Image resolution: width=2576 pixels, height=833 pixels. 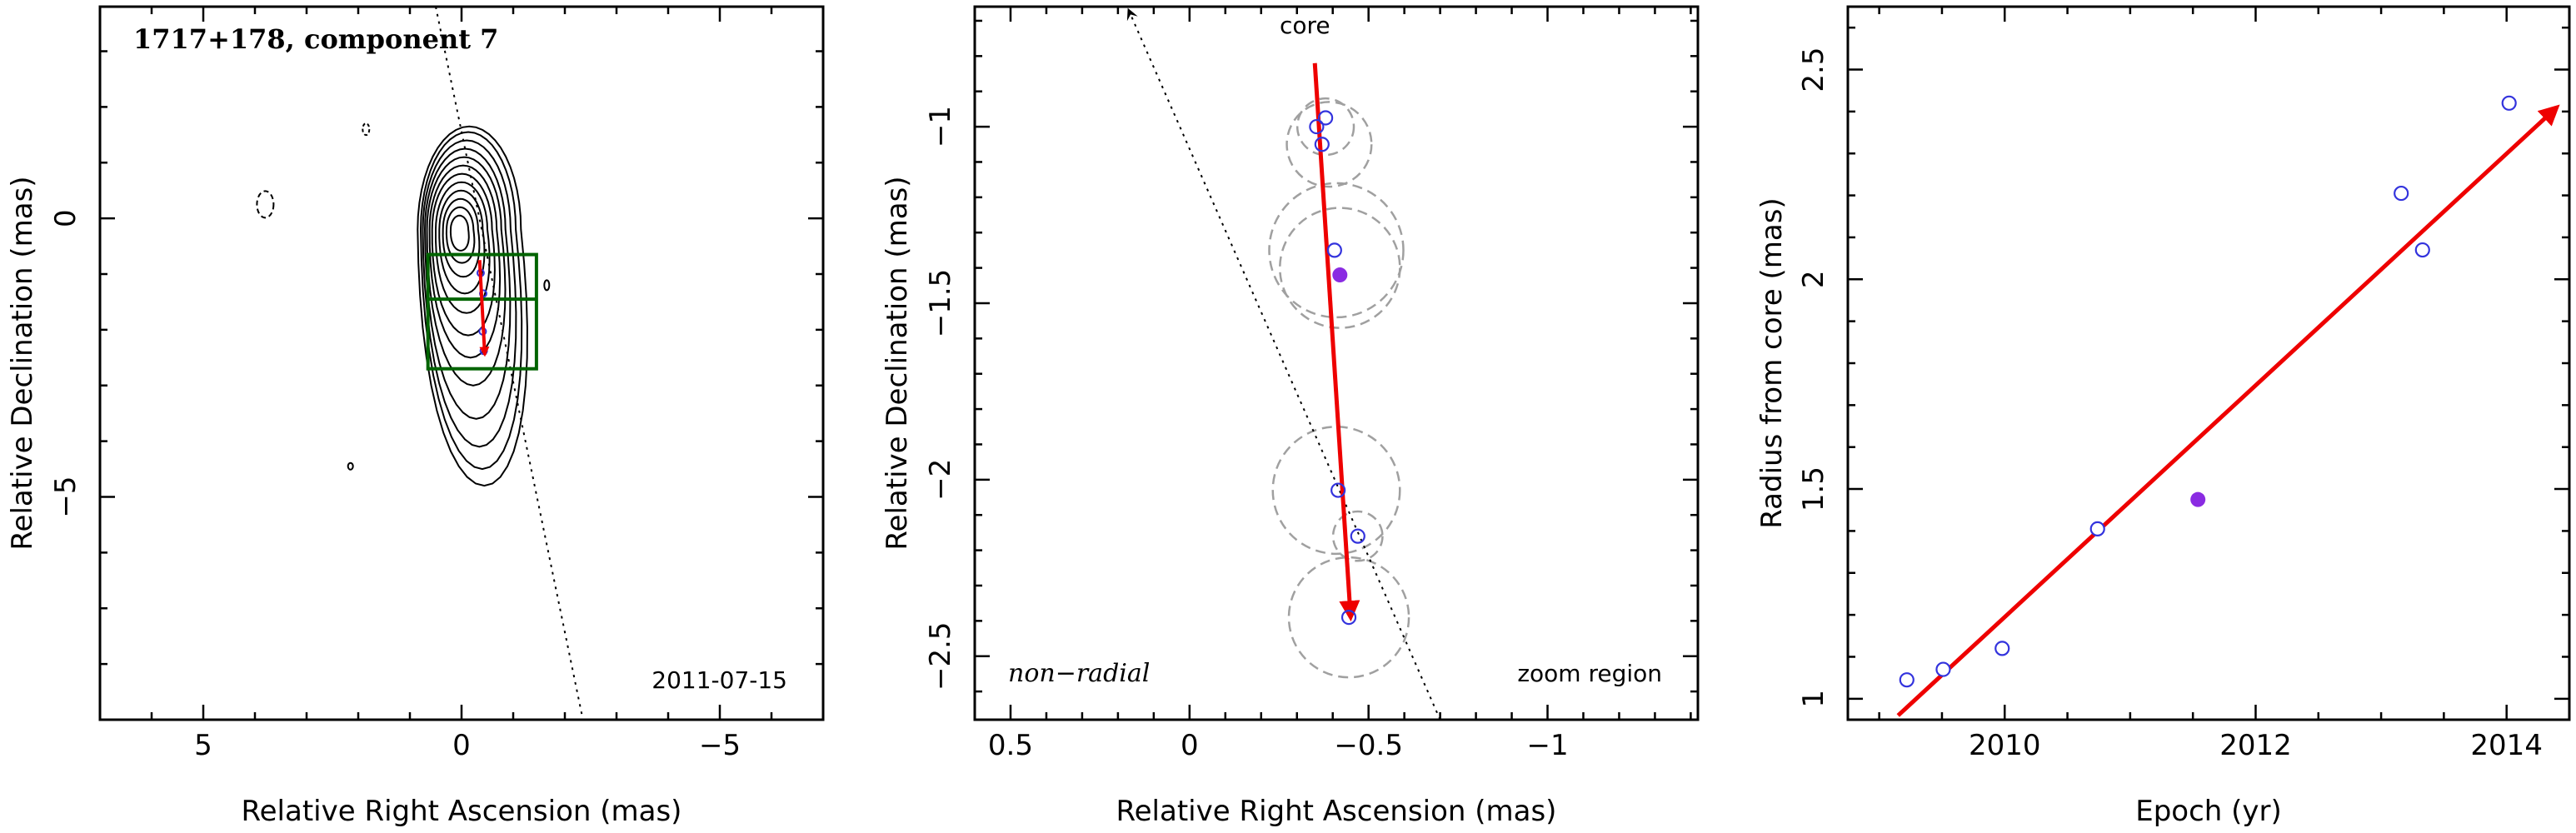 I want to click on radius-x-axis-label: Epoch (yr), so click(x=2208, y=811).